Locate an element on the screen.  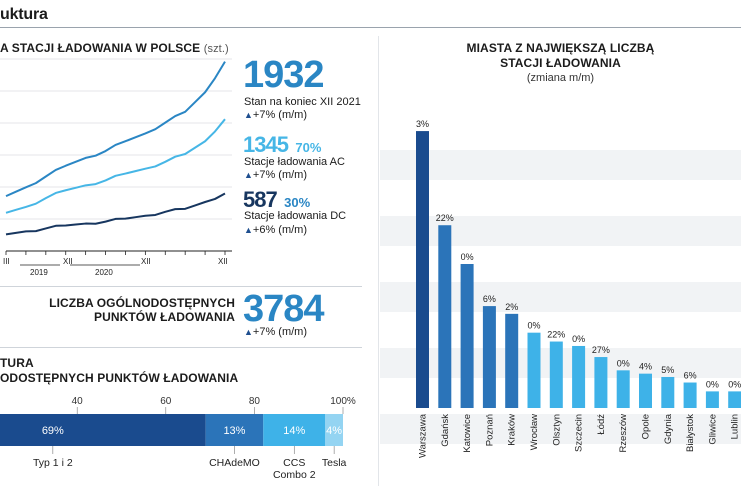
segment-name: CHAdeMO is located at coordinates (234, 463).